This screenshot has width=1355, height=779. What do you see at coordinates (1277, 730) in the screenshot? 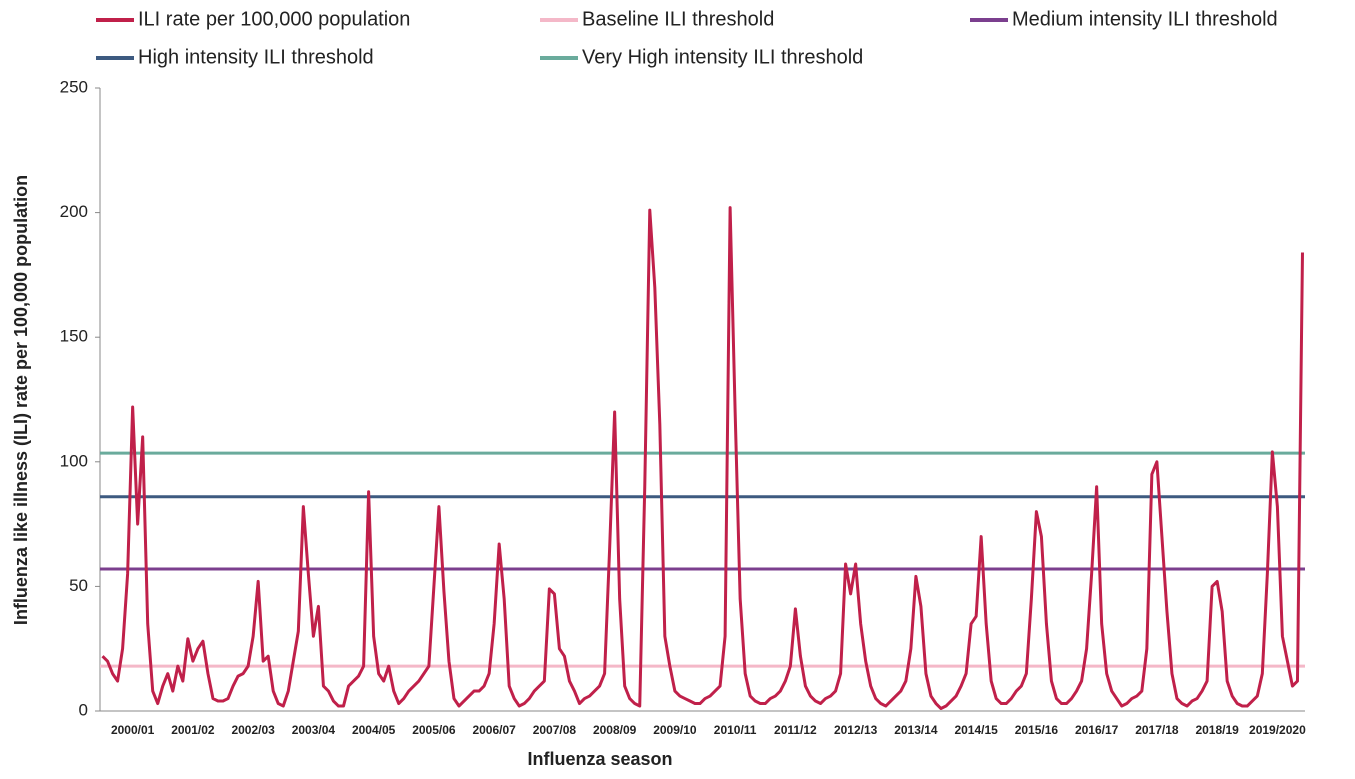
I see `x-tick-label: 2019/2020` at bounding box center [1277, 730].